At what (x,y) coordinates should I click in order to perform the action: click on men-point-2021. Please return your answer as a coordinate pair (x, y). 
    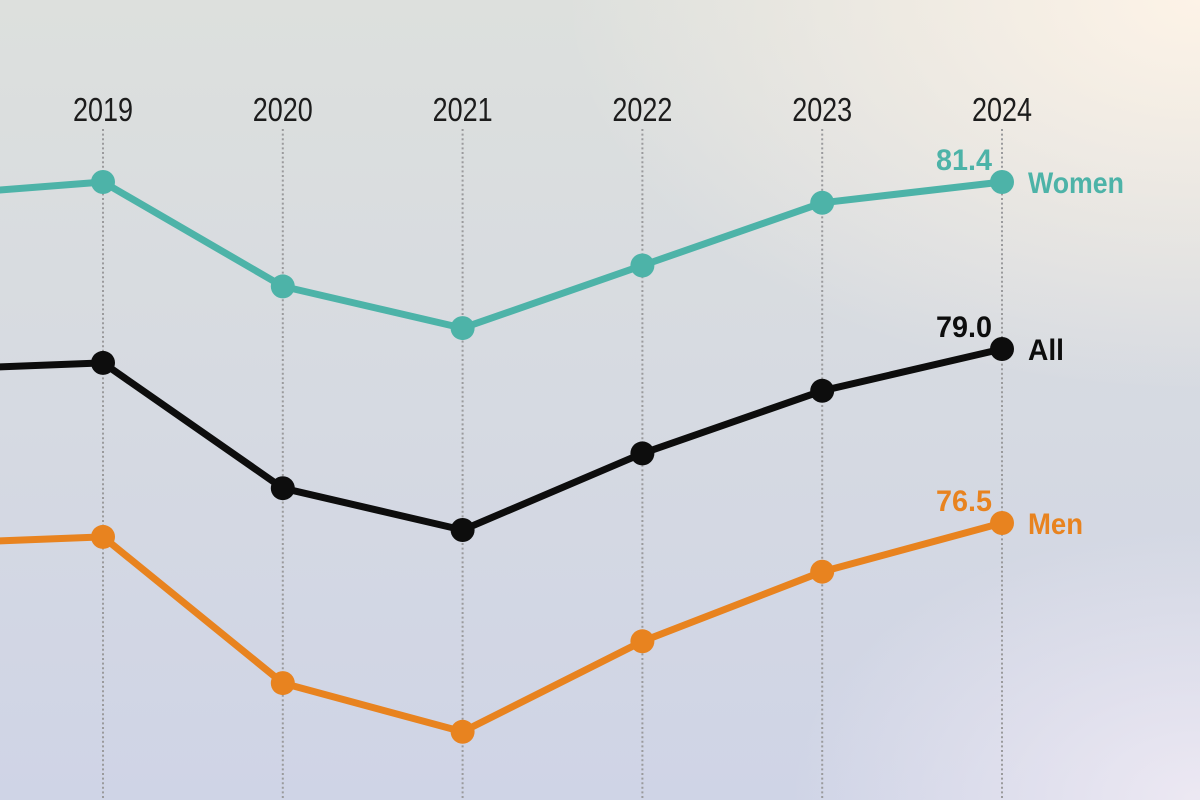
    Looking at the image, I should click on (462, 731).